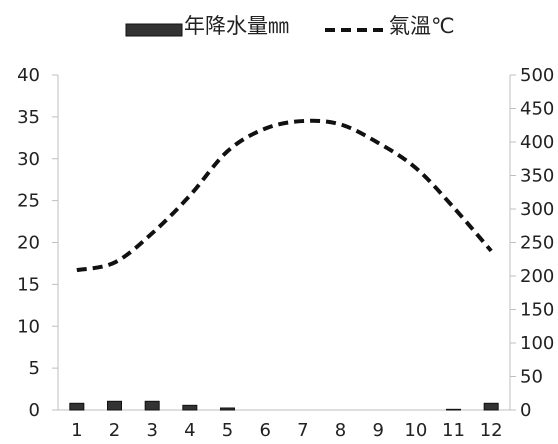 The width and height of the screenshot is (558, 444). Describe the element at coordinates (290, 26) in the screenshot. I see `legend: 年降水量㎜ 氣溫℃` at that location.